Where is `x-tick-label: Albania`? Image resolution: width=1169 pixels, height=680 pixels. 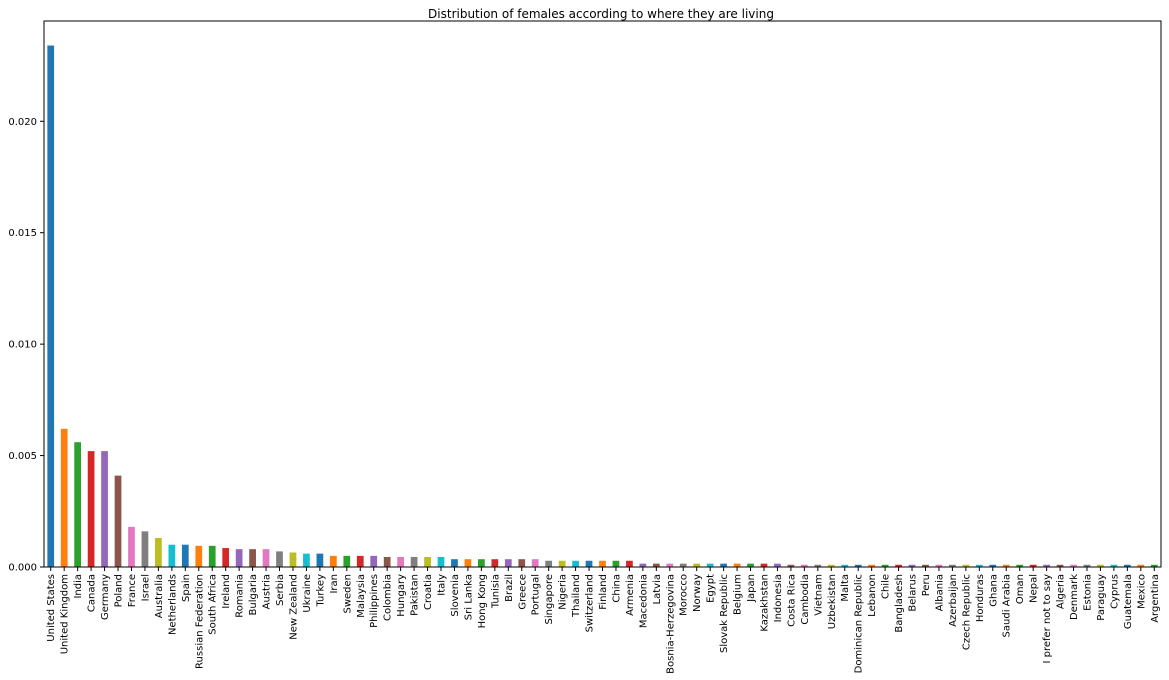 x-tick-label: Albania is located at coordinates (939, 592).